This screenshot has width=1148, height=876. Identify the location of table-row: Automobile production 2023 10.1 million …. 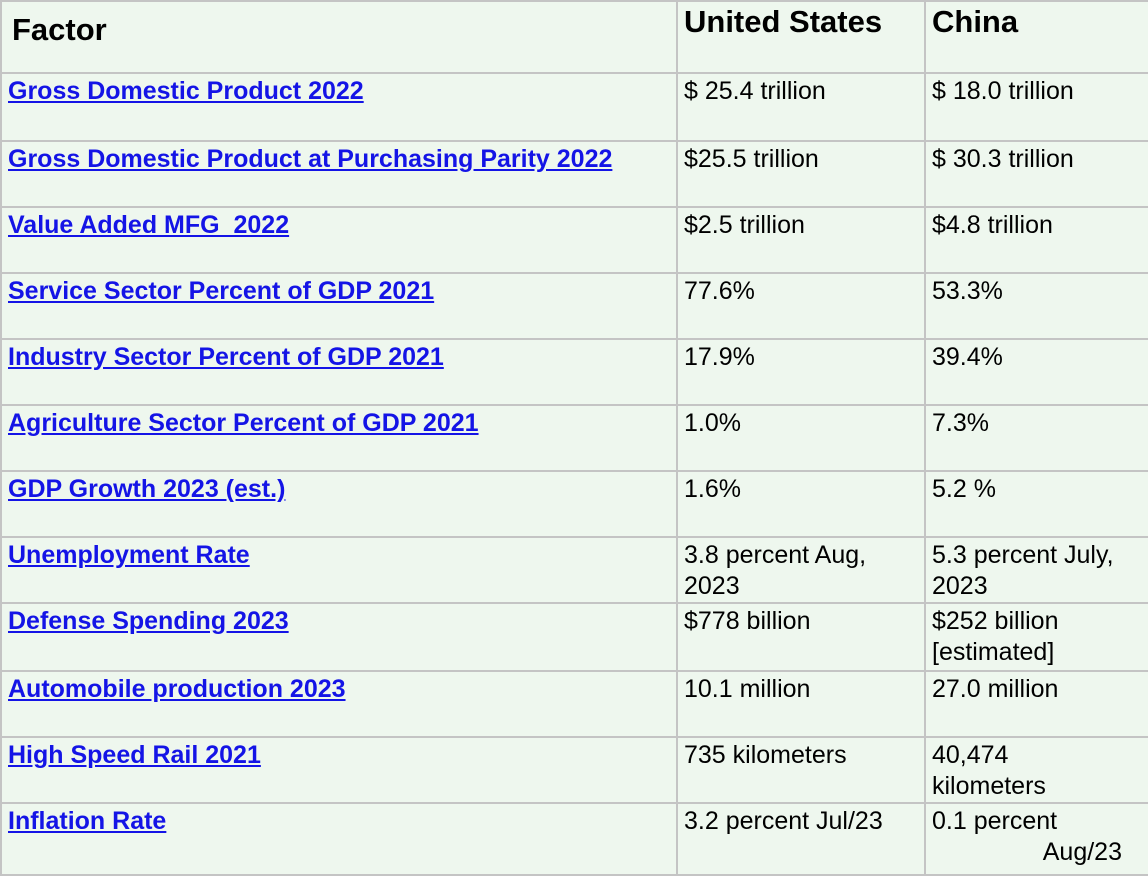
(574, 704).